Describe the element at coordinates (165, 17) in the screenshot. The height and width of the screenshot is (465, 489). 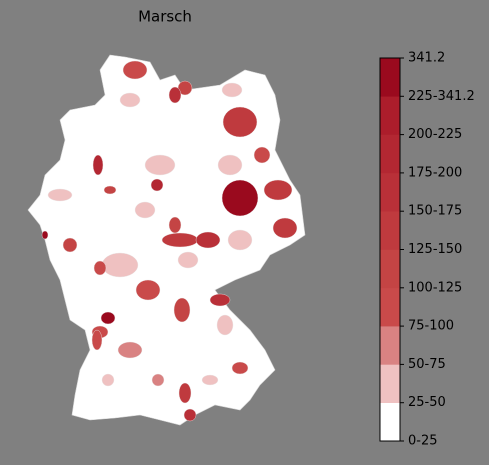
I see `map-title: Marsch` at that location.